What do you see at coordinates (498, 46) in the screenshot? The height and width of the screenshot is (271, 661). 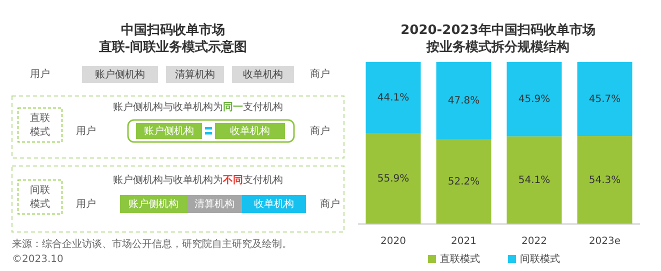 I see `chart-subtitle: 按业务模式拆分规模结构` at bounding box center [498, 46].